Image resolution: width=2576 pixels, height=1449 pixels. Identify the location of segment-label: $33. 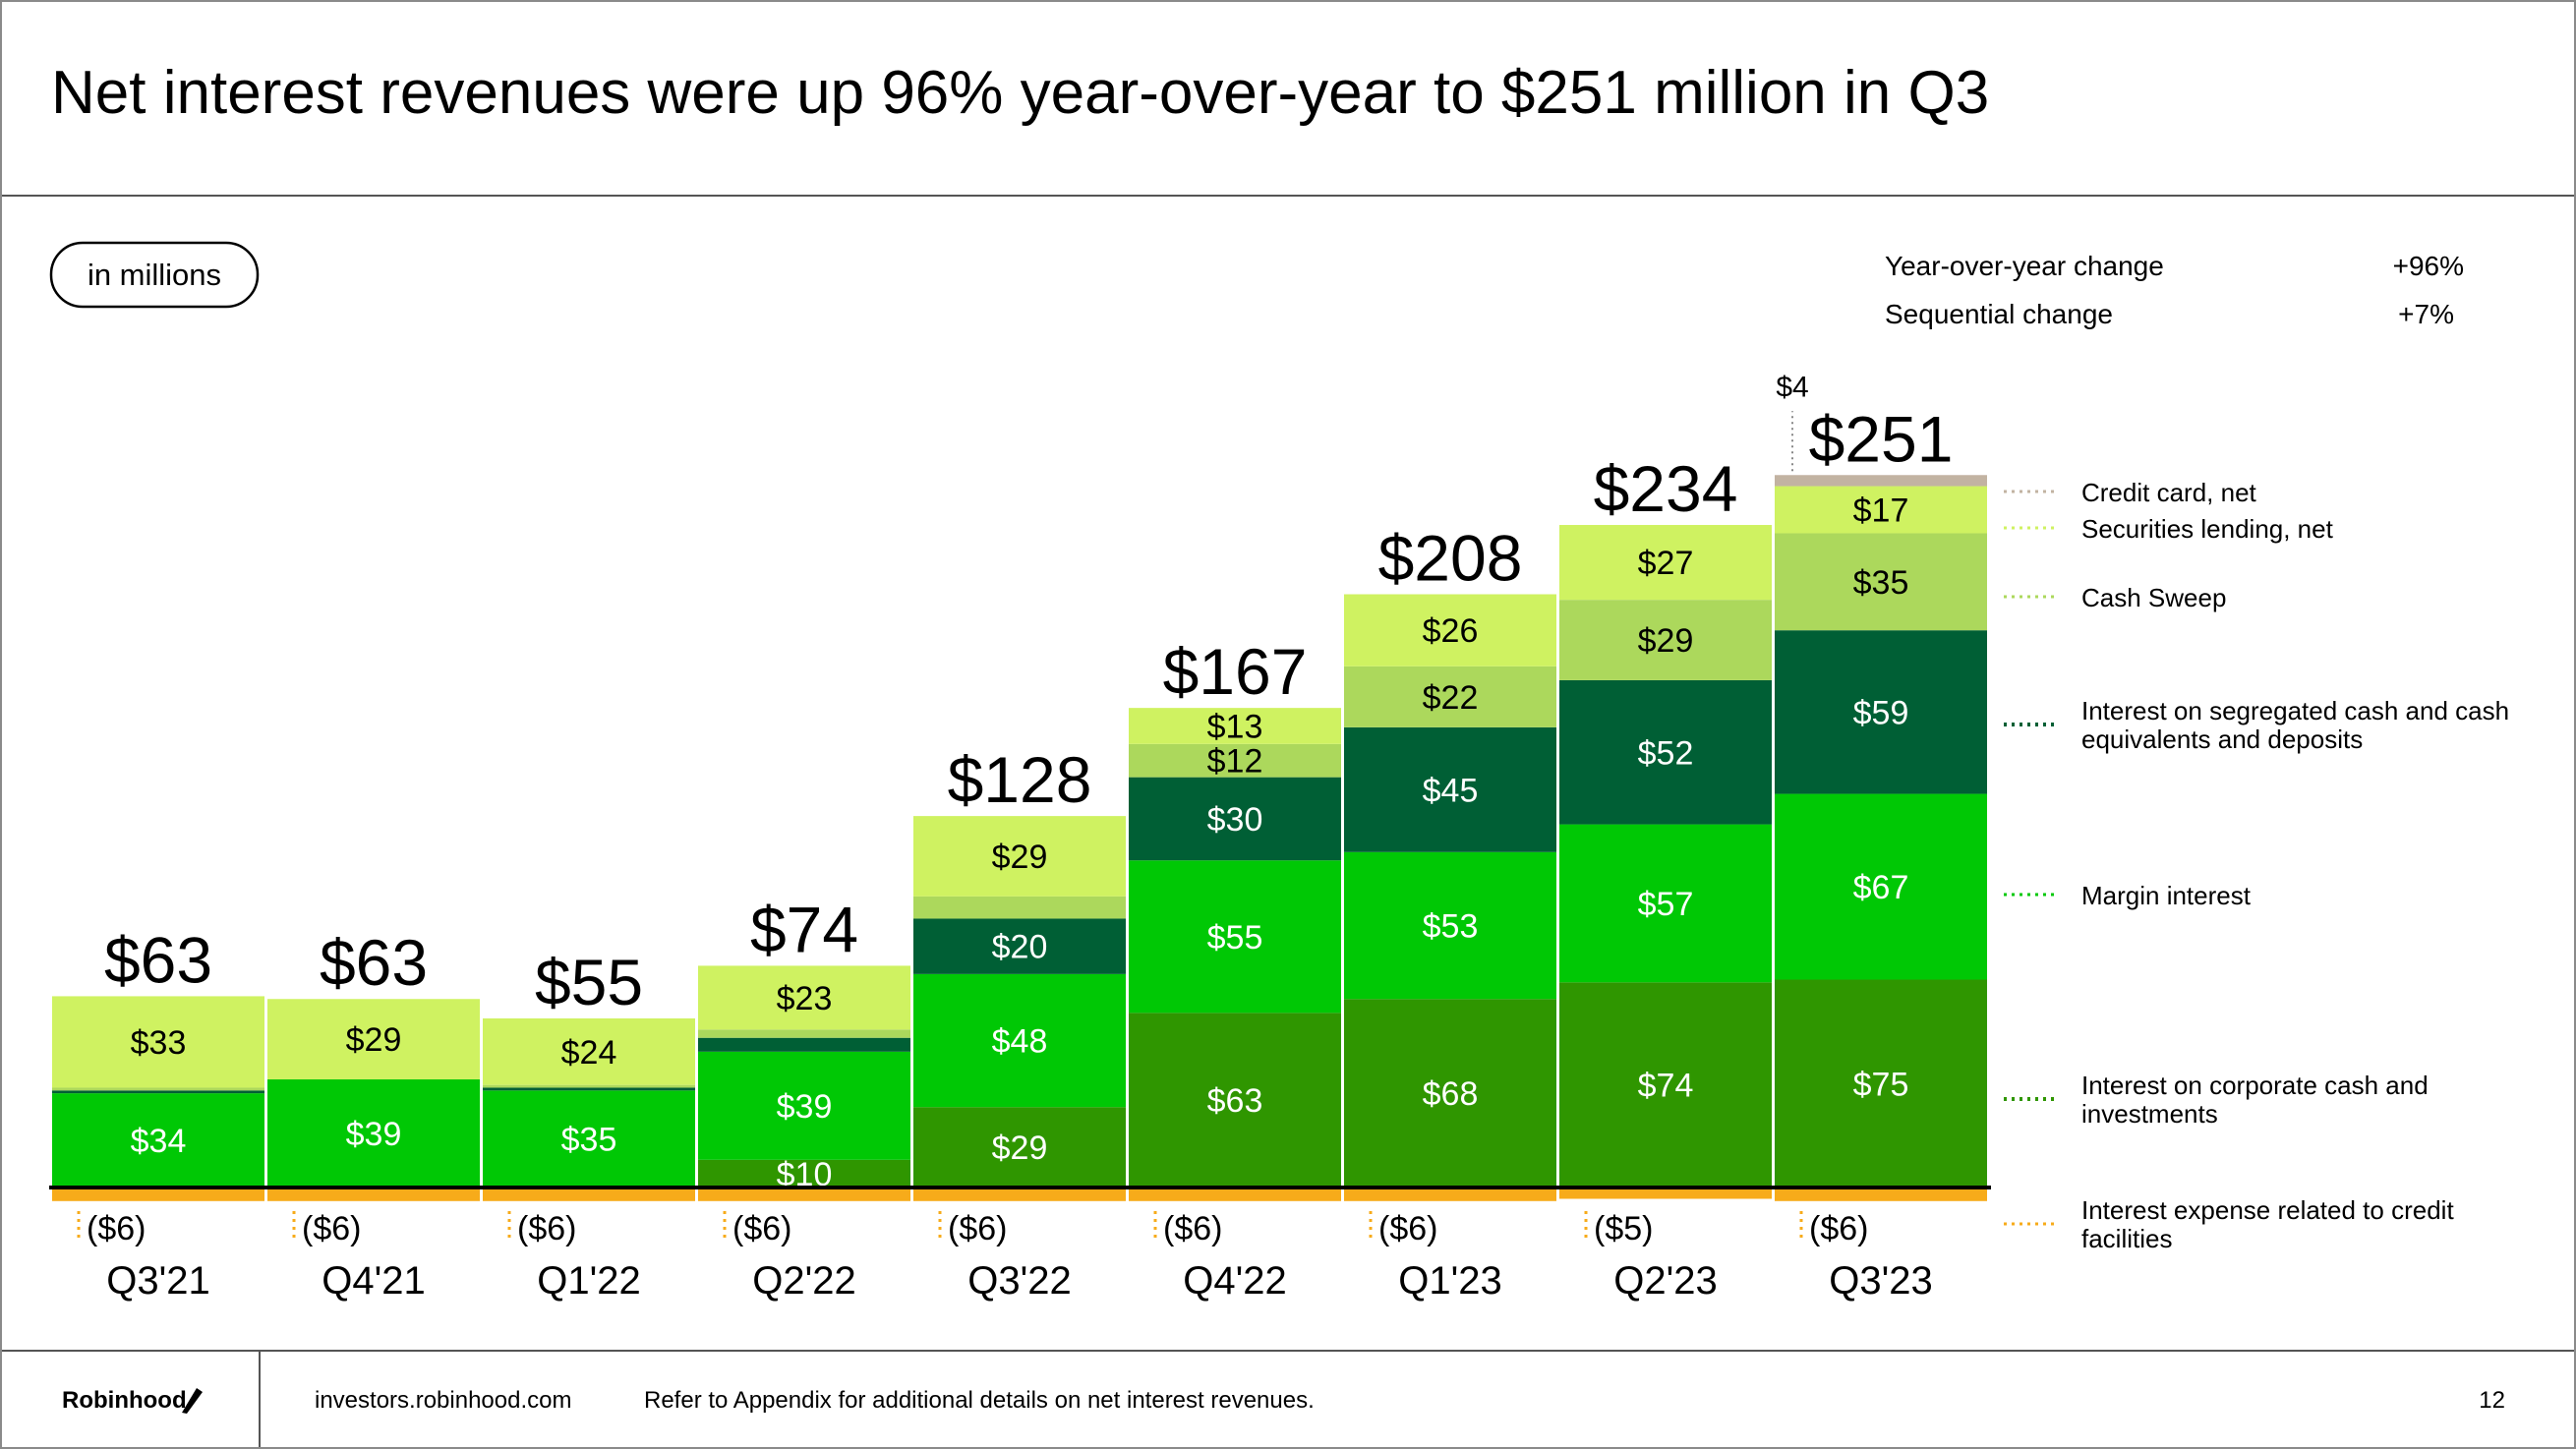
(159, 1043).